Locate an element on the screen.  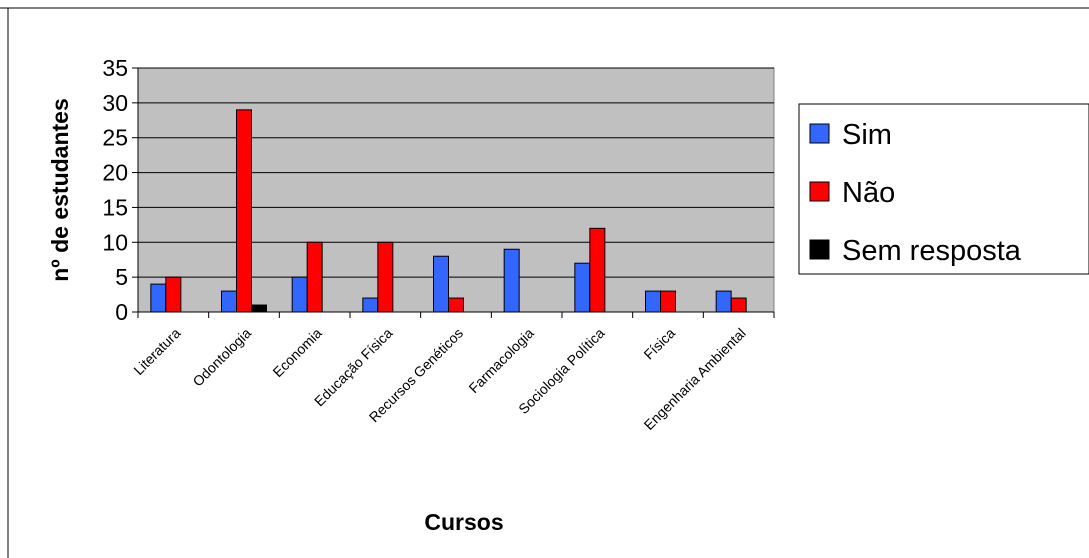
y-tick-label: 20 is located at coordinates (115, 173).